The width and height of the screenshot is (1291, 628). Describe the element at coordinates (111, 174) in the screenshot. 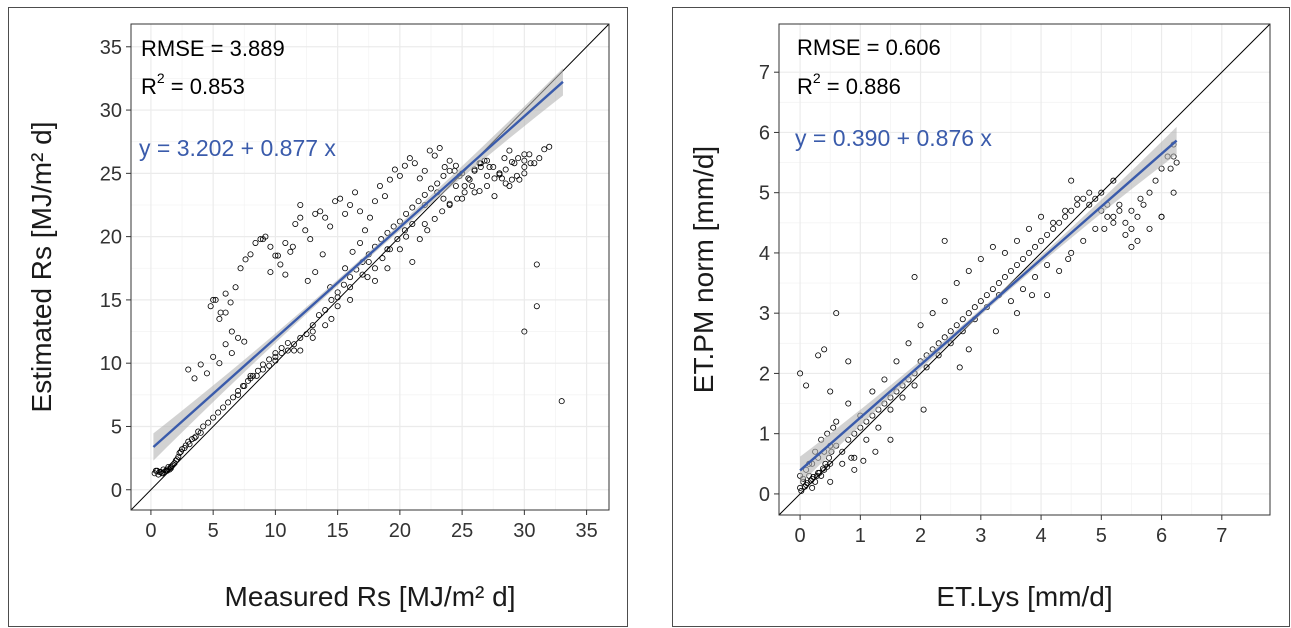

I see `y-tick-label: 25` at that location.